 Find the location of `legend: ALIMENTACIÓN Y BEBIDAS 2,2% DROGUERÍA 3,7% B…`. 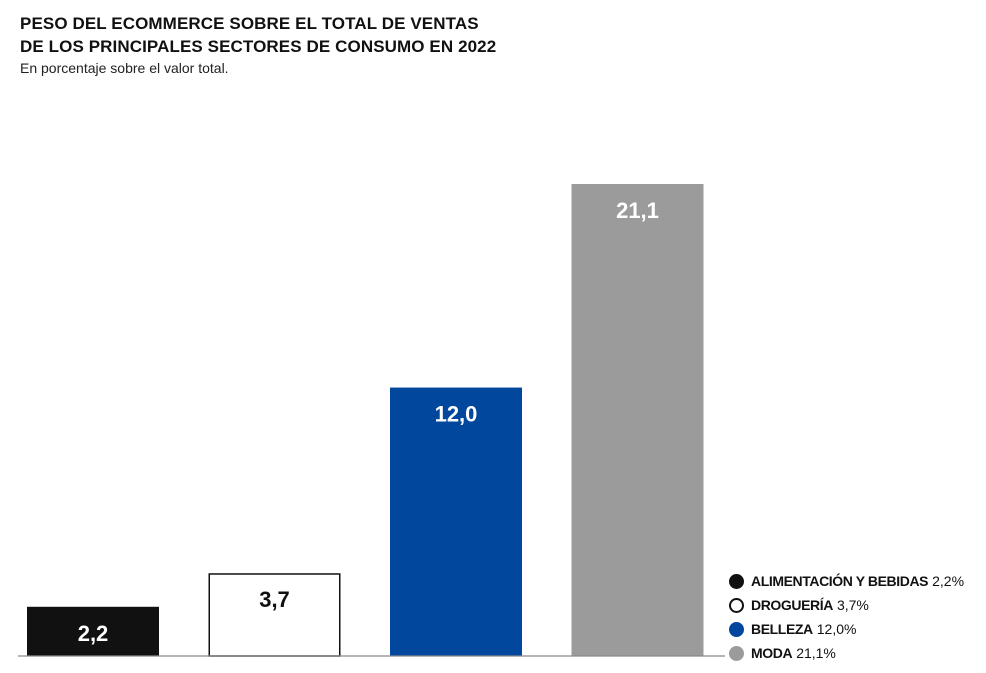

legend: ALIMENTACIÓN Y BEBIDAS 2,2% DROGUERÍA 3,7% B… is located at coordinates (846, 617).